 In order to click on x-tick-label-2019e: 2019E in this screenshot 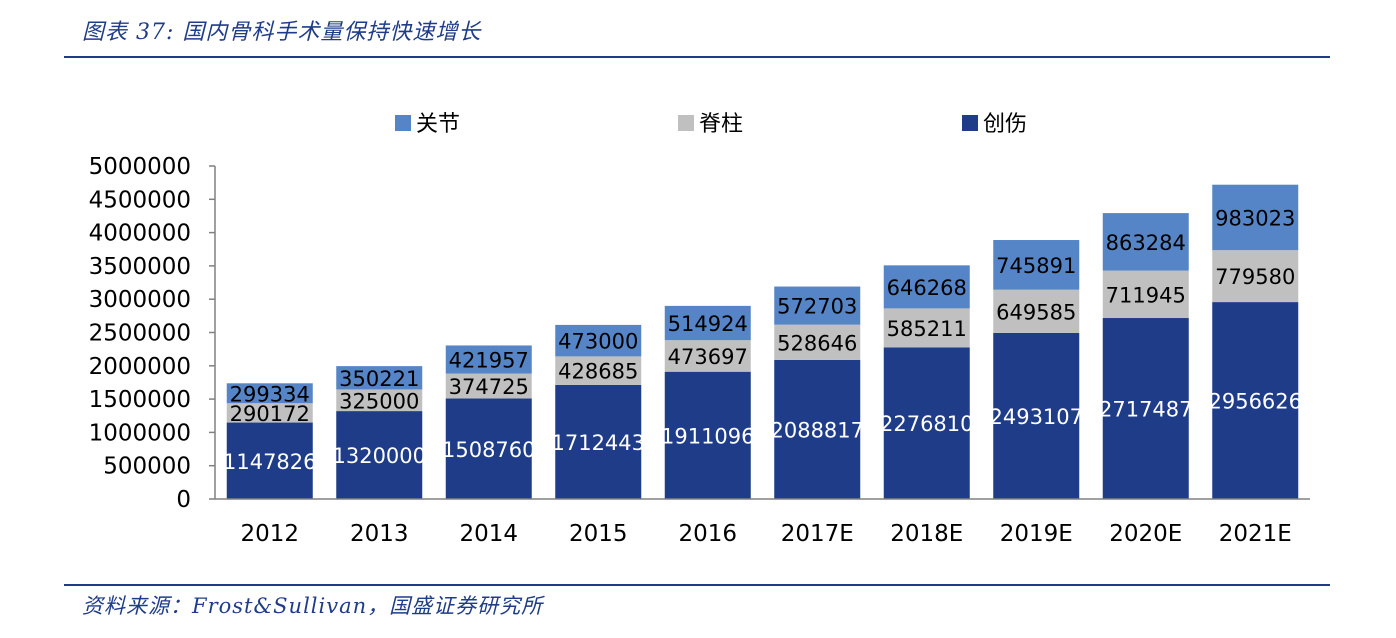, I will do `click(1036, 534)`.